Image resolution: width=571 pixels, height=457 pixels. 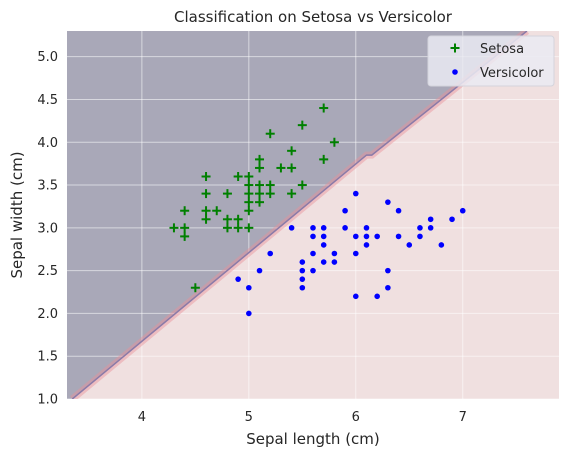 What do you see at coordinates (491, 61) in the screenshot?
I see `legend: Setosa Versicolor` at bounding box center [491, 61].